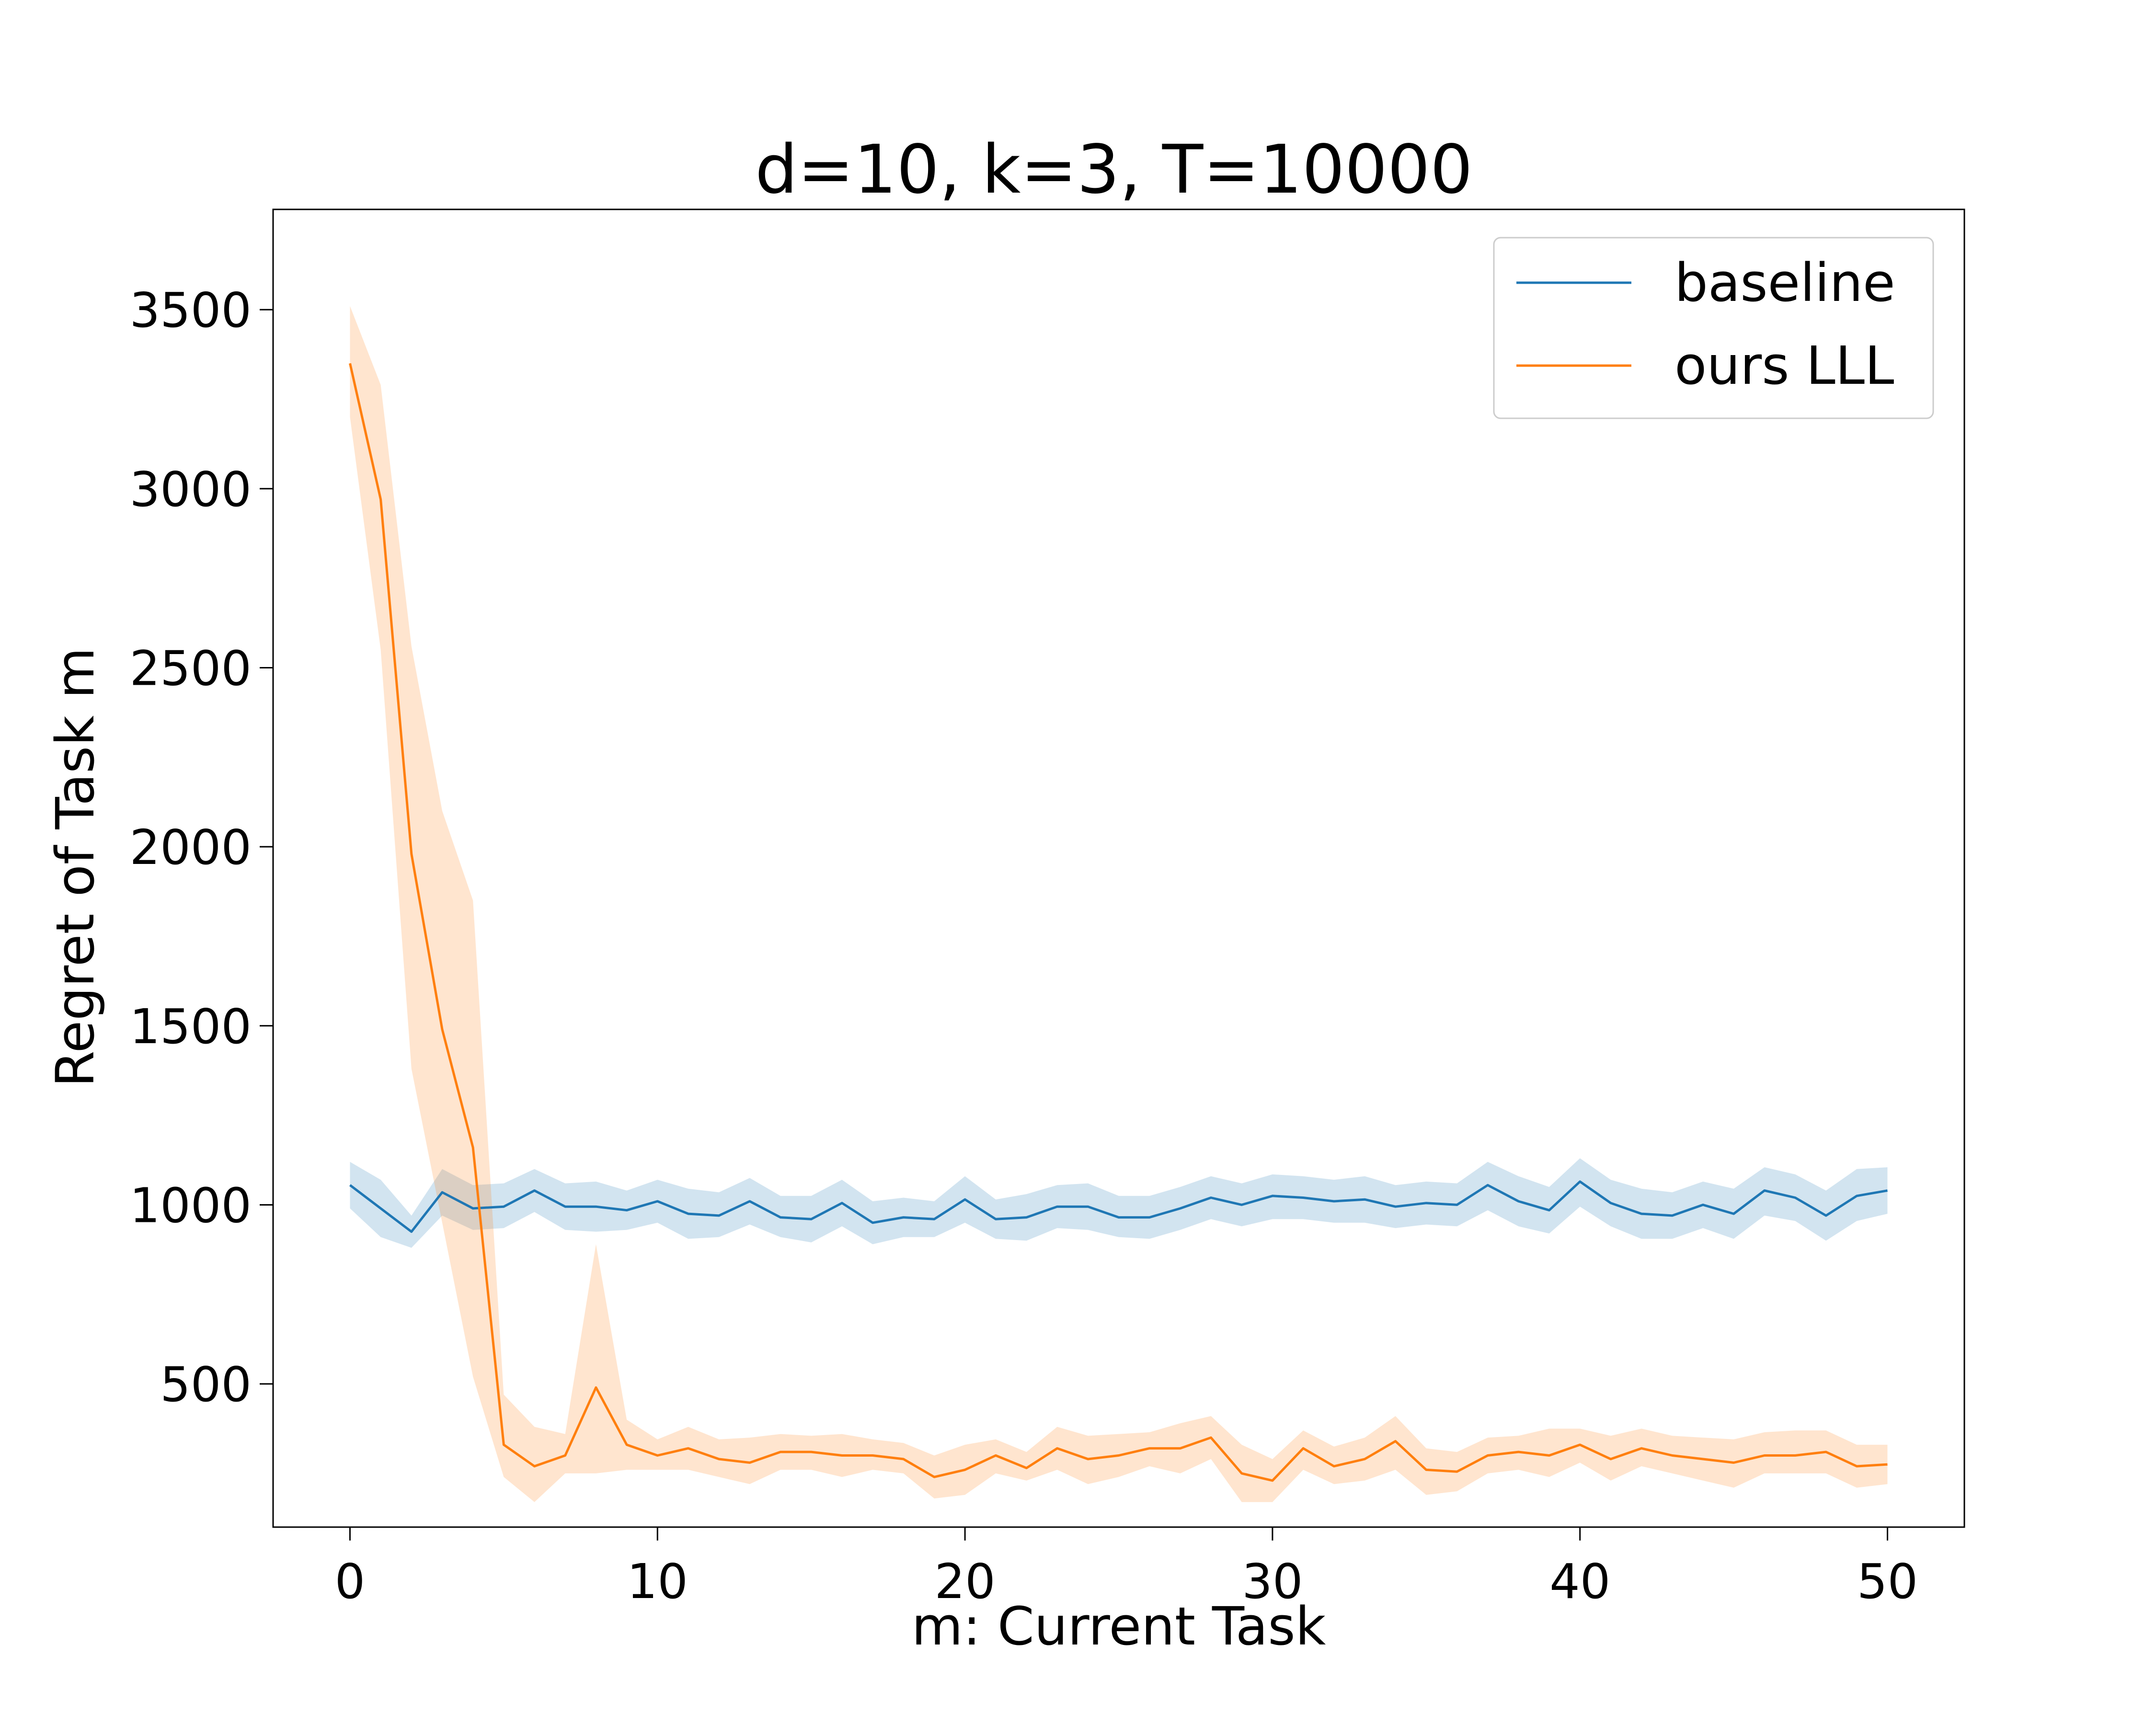  Describe the element at coordinates (191, 1205) in the screenshot. I see `y-tick-label: 1000` at that location.